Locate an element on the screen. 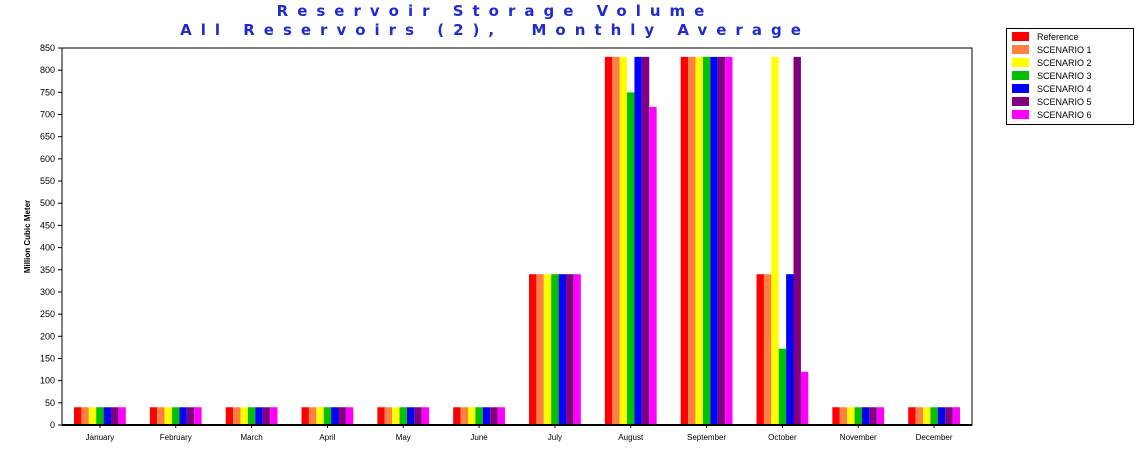 This screenshot has height=459, width=1142. y-tick-label: 800 is located at coordinates (47, 70).